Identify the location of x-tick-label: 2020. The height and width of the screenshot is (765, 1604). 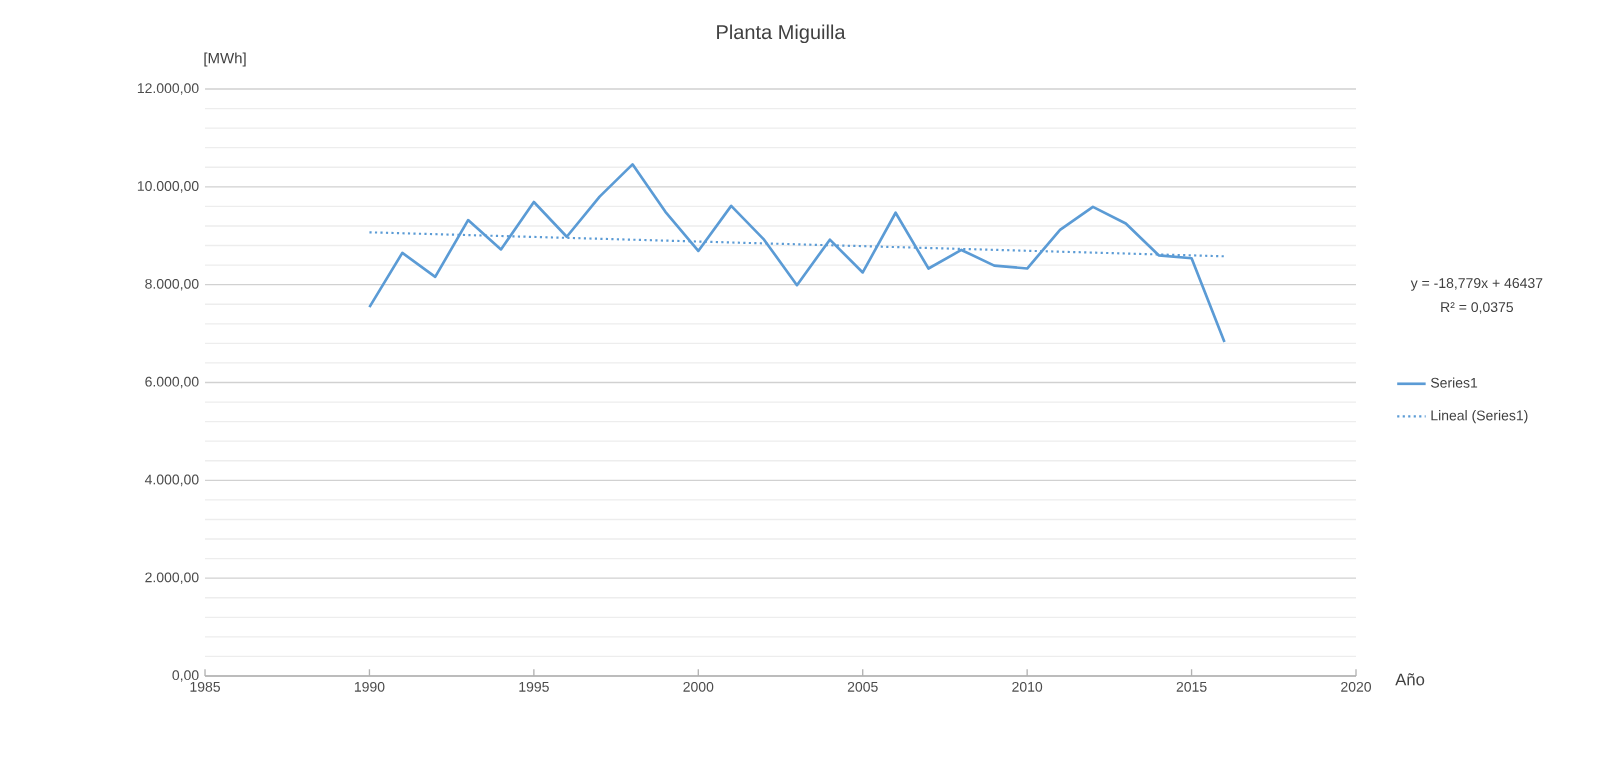
(1356, 686).